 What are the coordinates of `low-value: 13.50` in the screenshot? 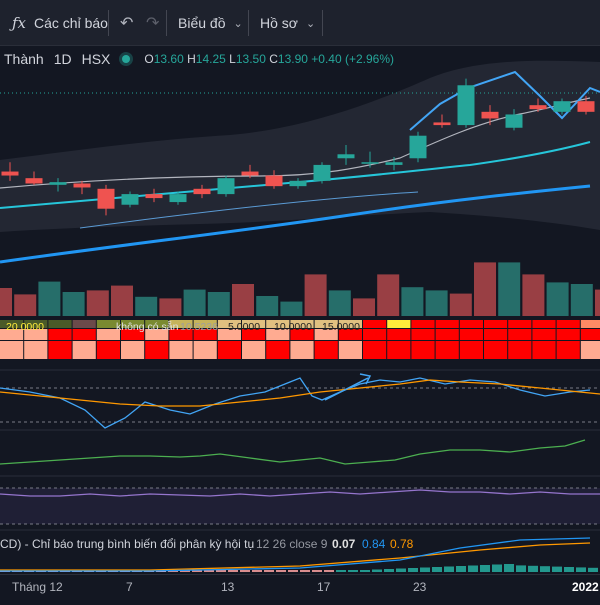 It's located at (251, 59).